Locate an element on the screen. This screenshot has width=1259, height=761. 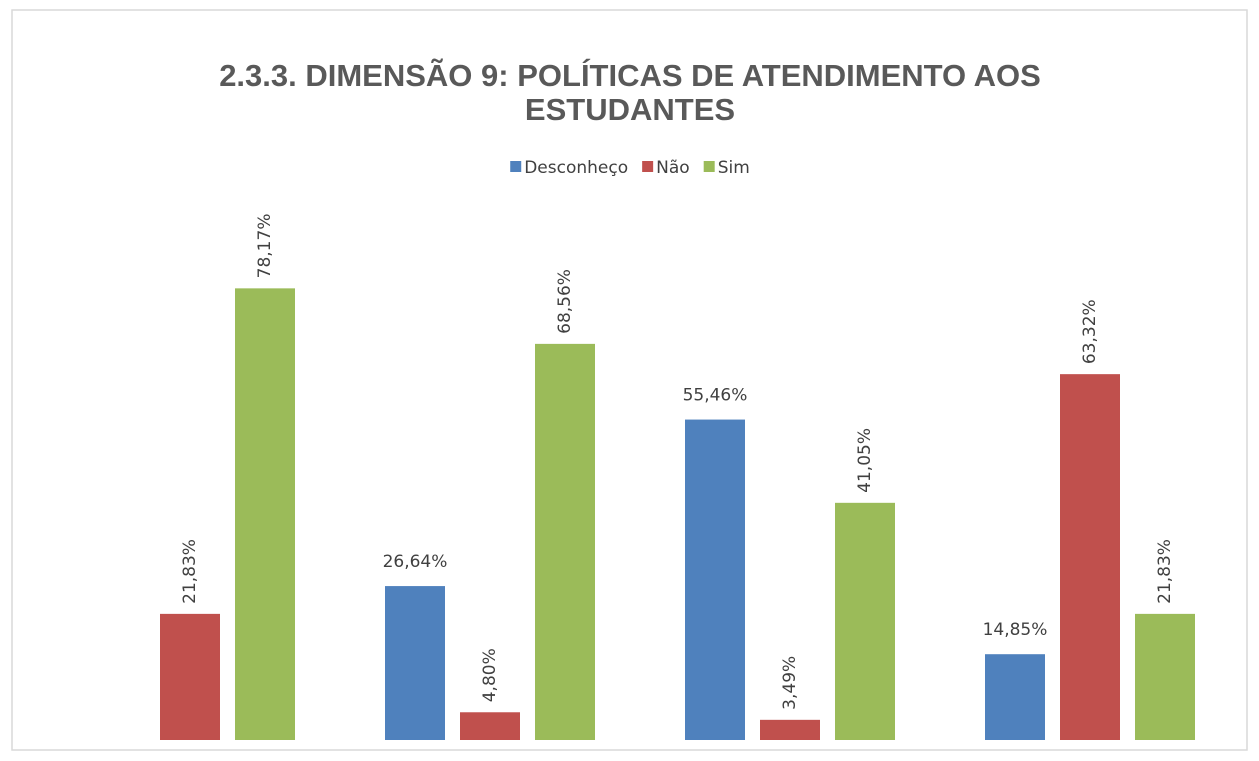
data-label: 26,64% is located at coordinates (415, 562).